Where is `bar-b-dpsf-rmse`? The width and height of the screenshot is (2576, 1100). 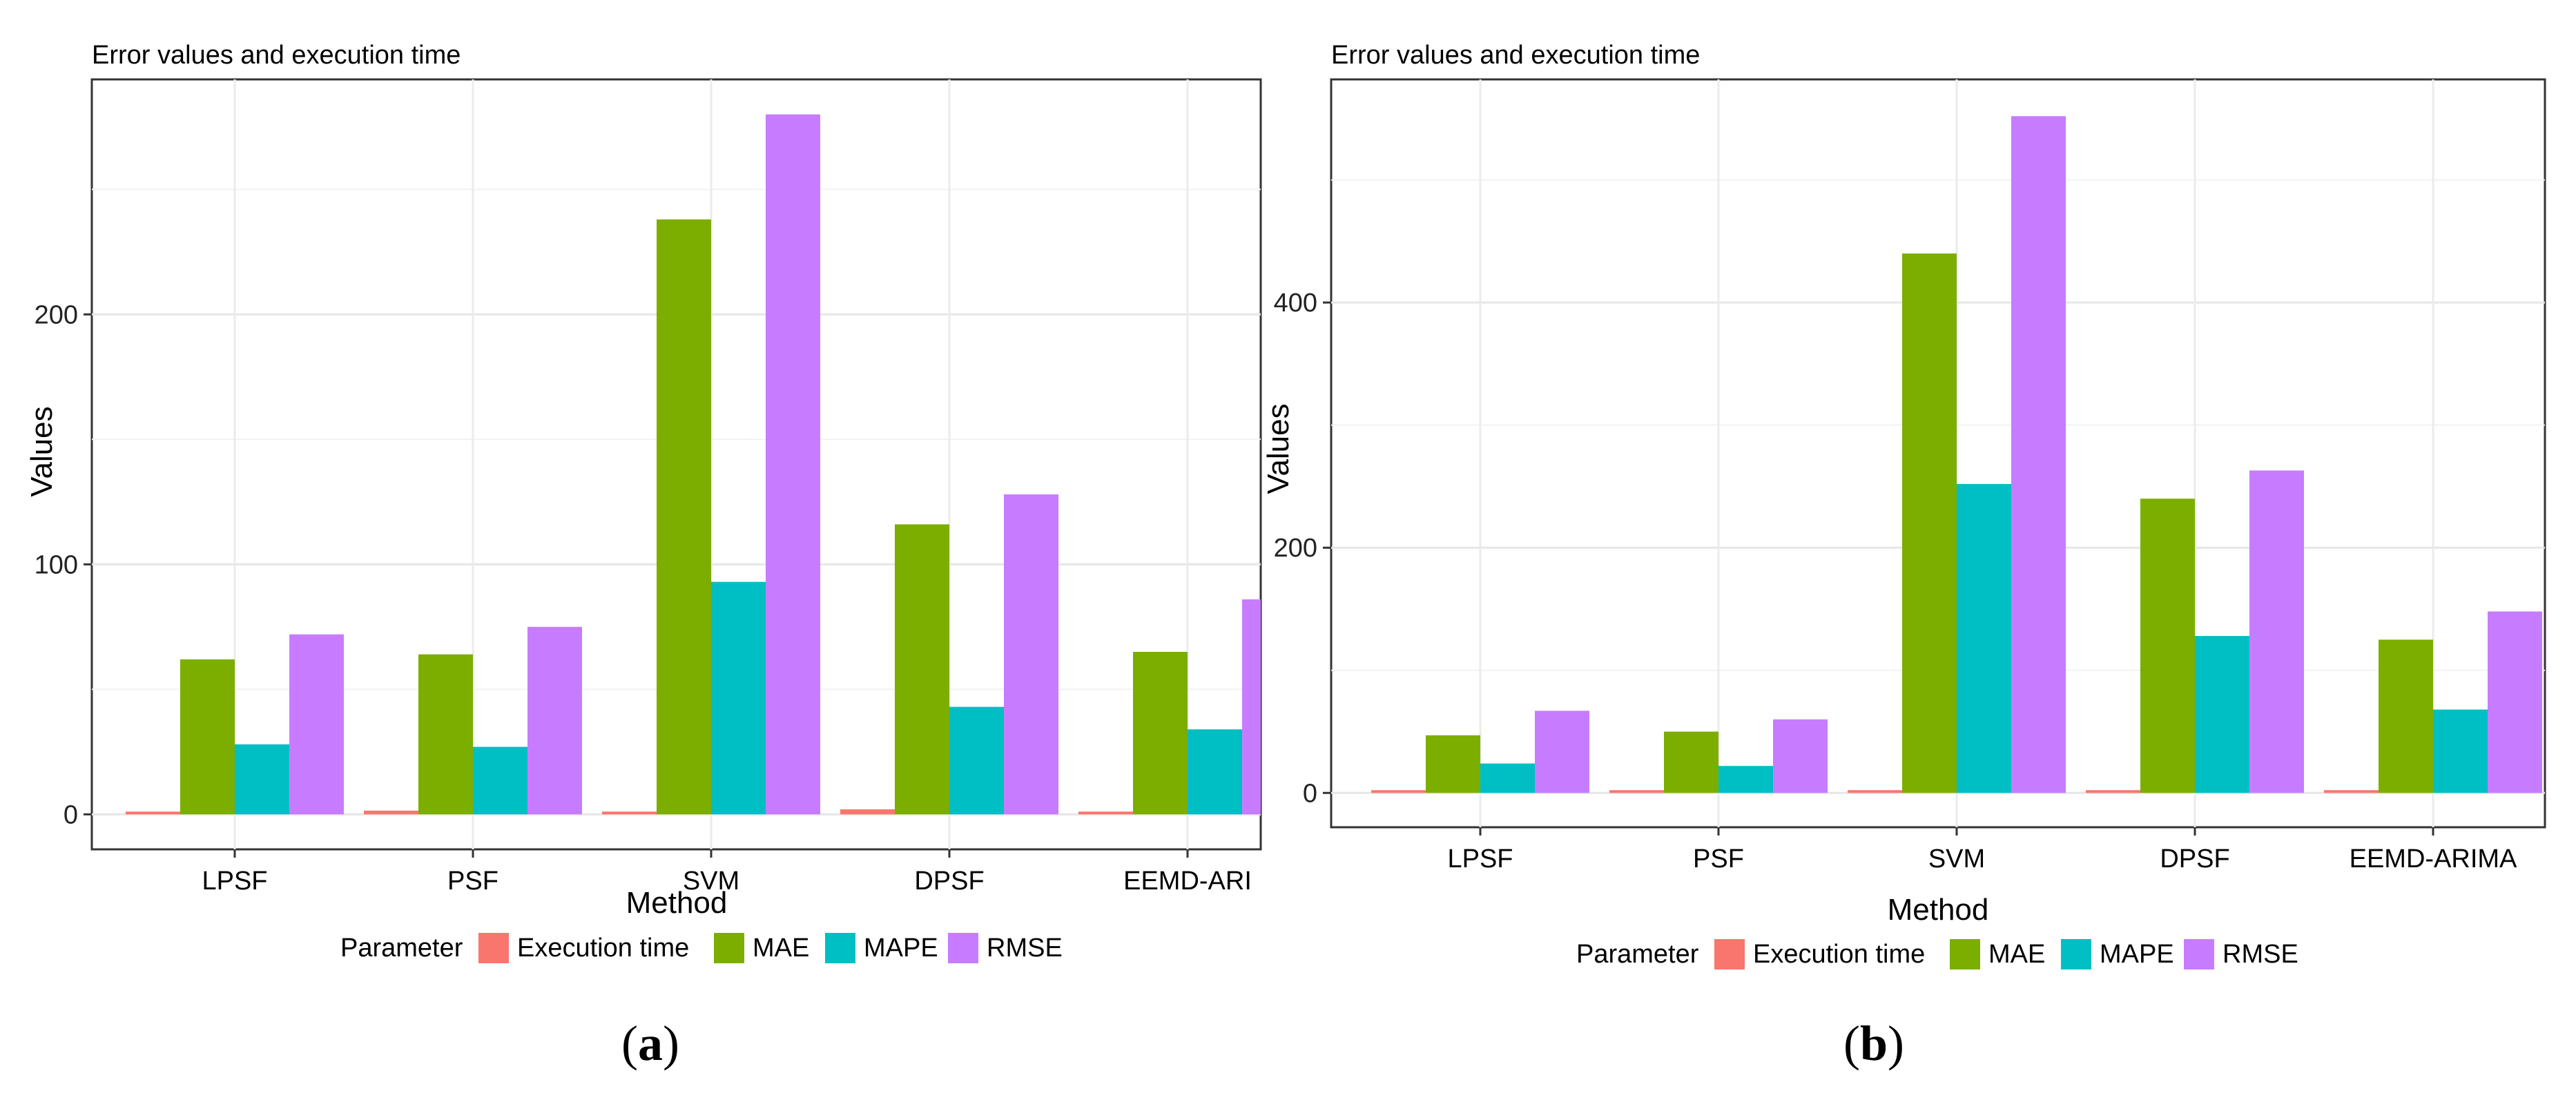
bar-b-dpsf-rmse is located at coordinates (2277, 631).